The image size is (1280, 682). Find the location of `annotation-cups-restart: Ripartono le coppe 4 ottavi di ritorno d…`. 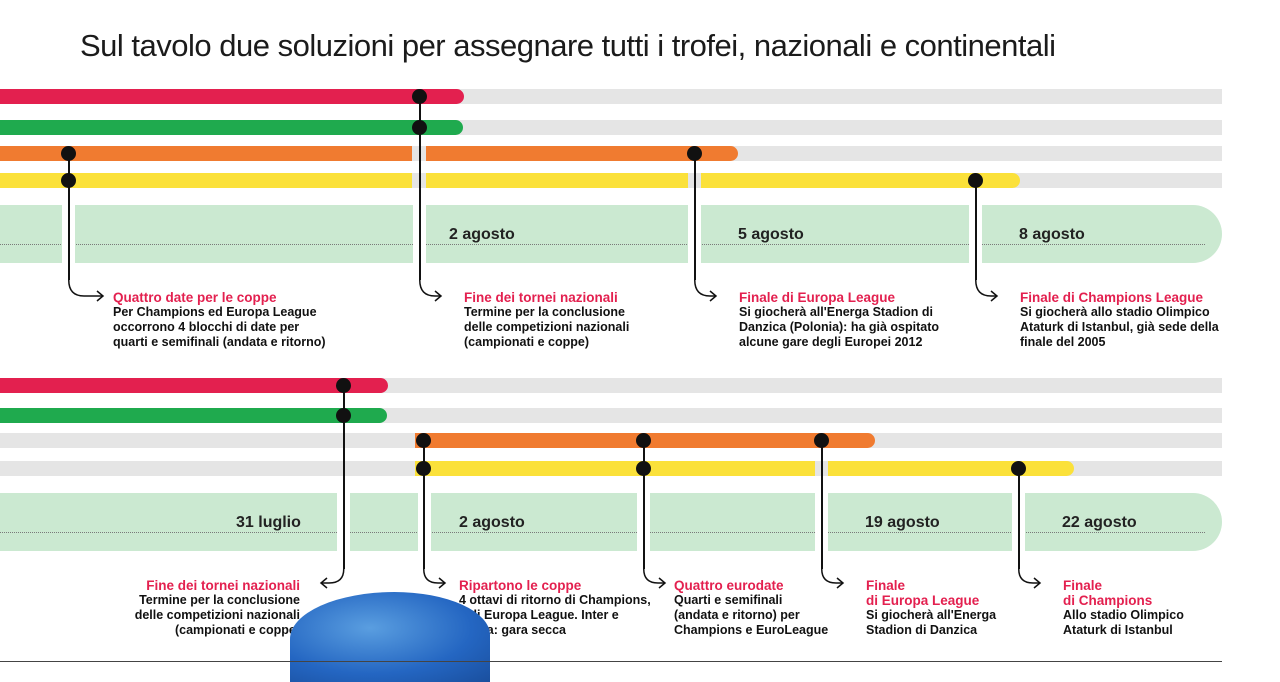

annotation-cups-restart: Ripartono le coppe 4 ottavi di ritorno d… is located at coordinates (559, 608).